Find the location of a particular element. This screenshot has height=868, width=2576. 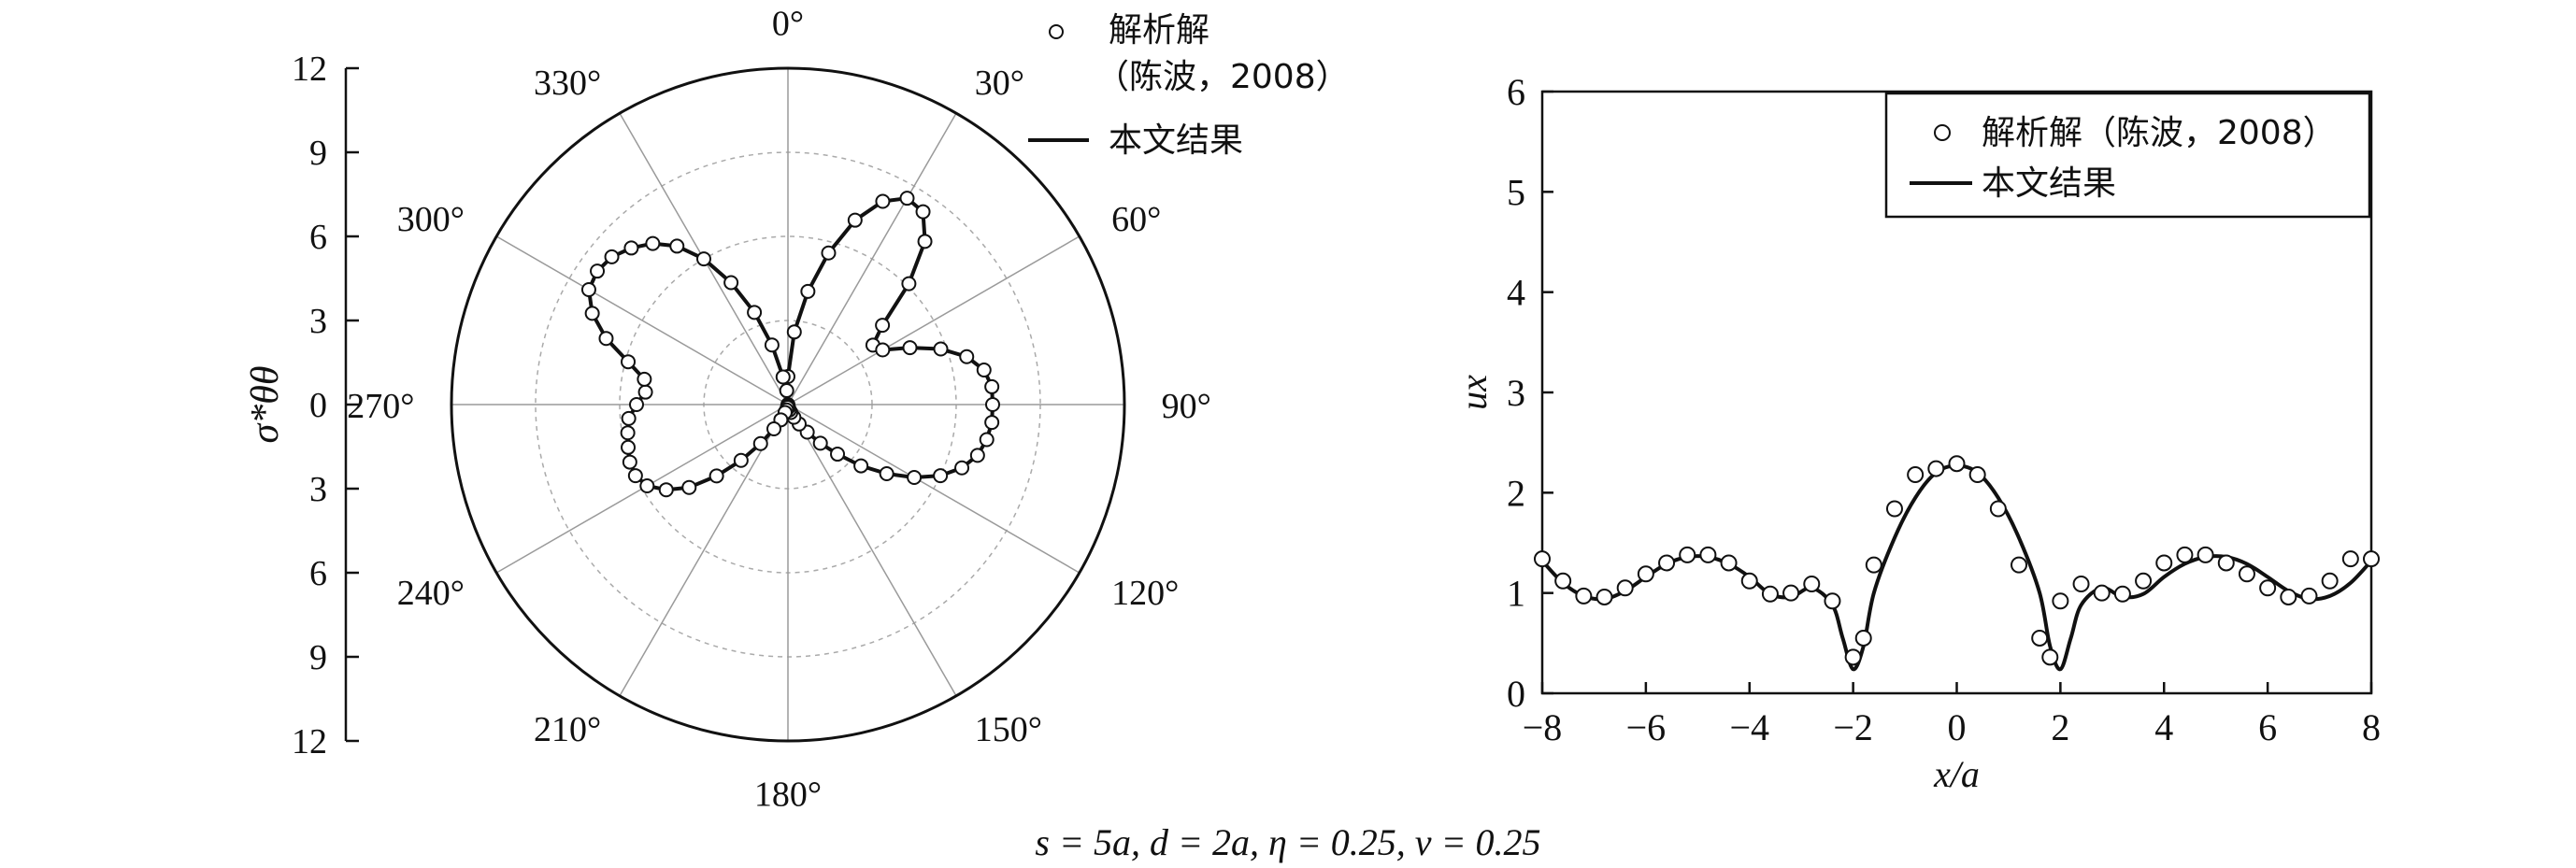

polar-angle-tick-label: 150° is located at coordinates (1008, 729).